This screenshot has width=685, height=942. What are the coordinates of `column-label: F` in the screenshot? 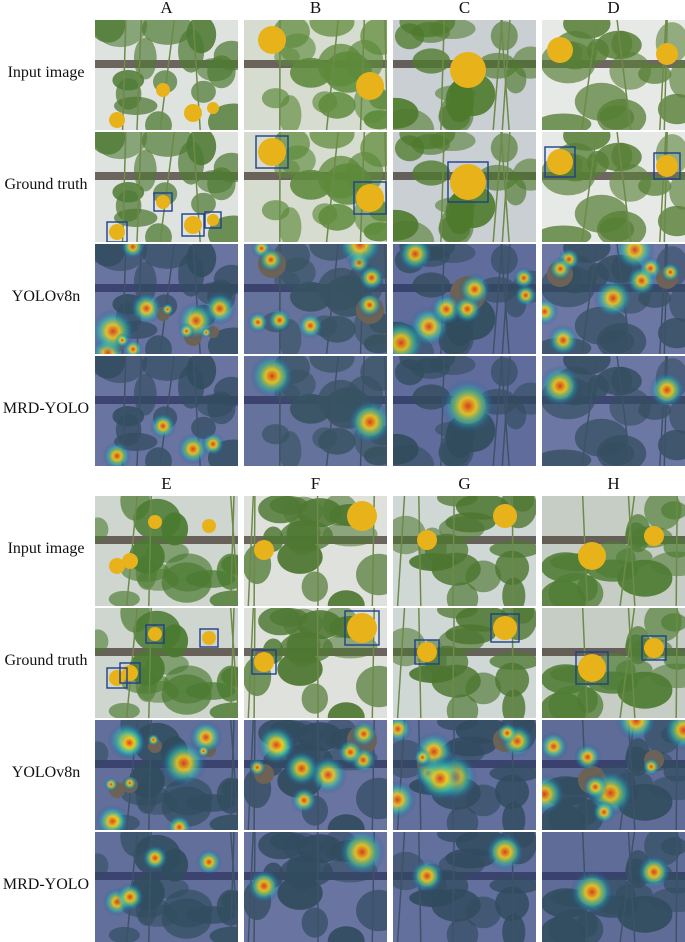 It's located at (315, 484).